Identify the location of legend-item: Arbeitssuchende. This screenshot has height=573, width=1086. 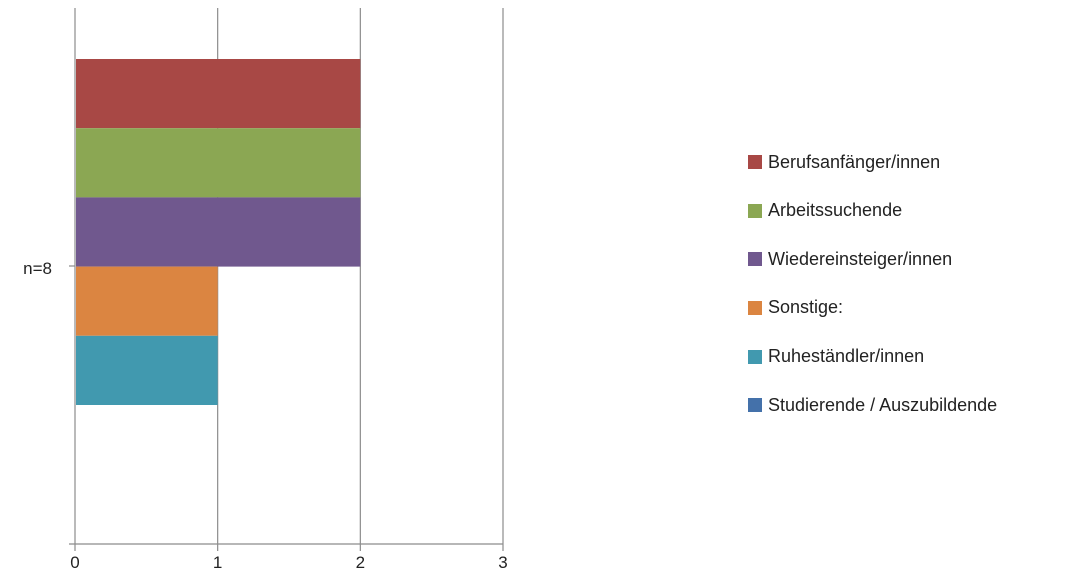
(872, 211).